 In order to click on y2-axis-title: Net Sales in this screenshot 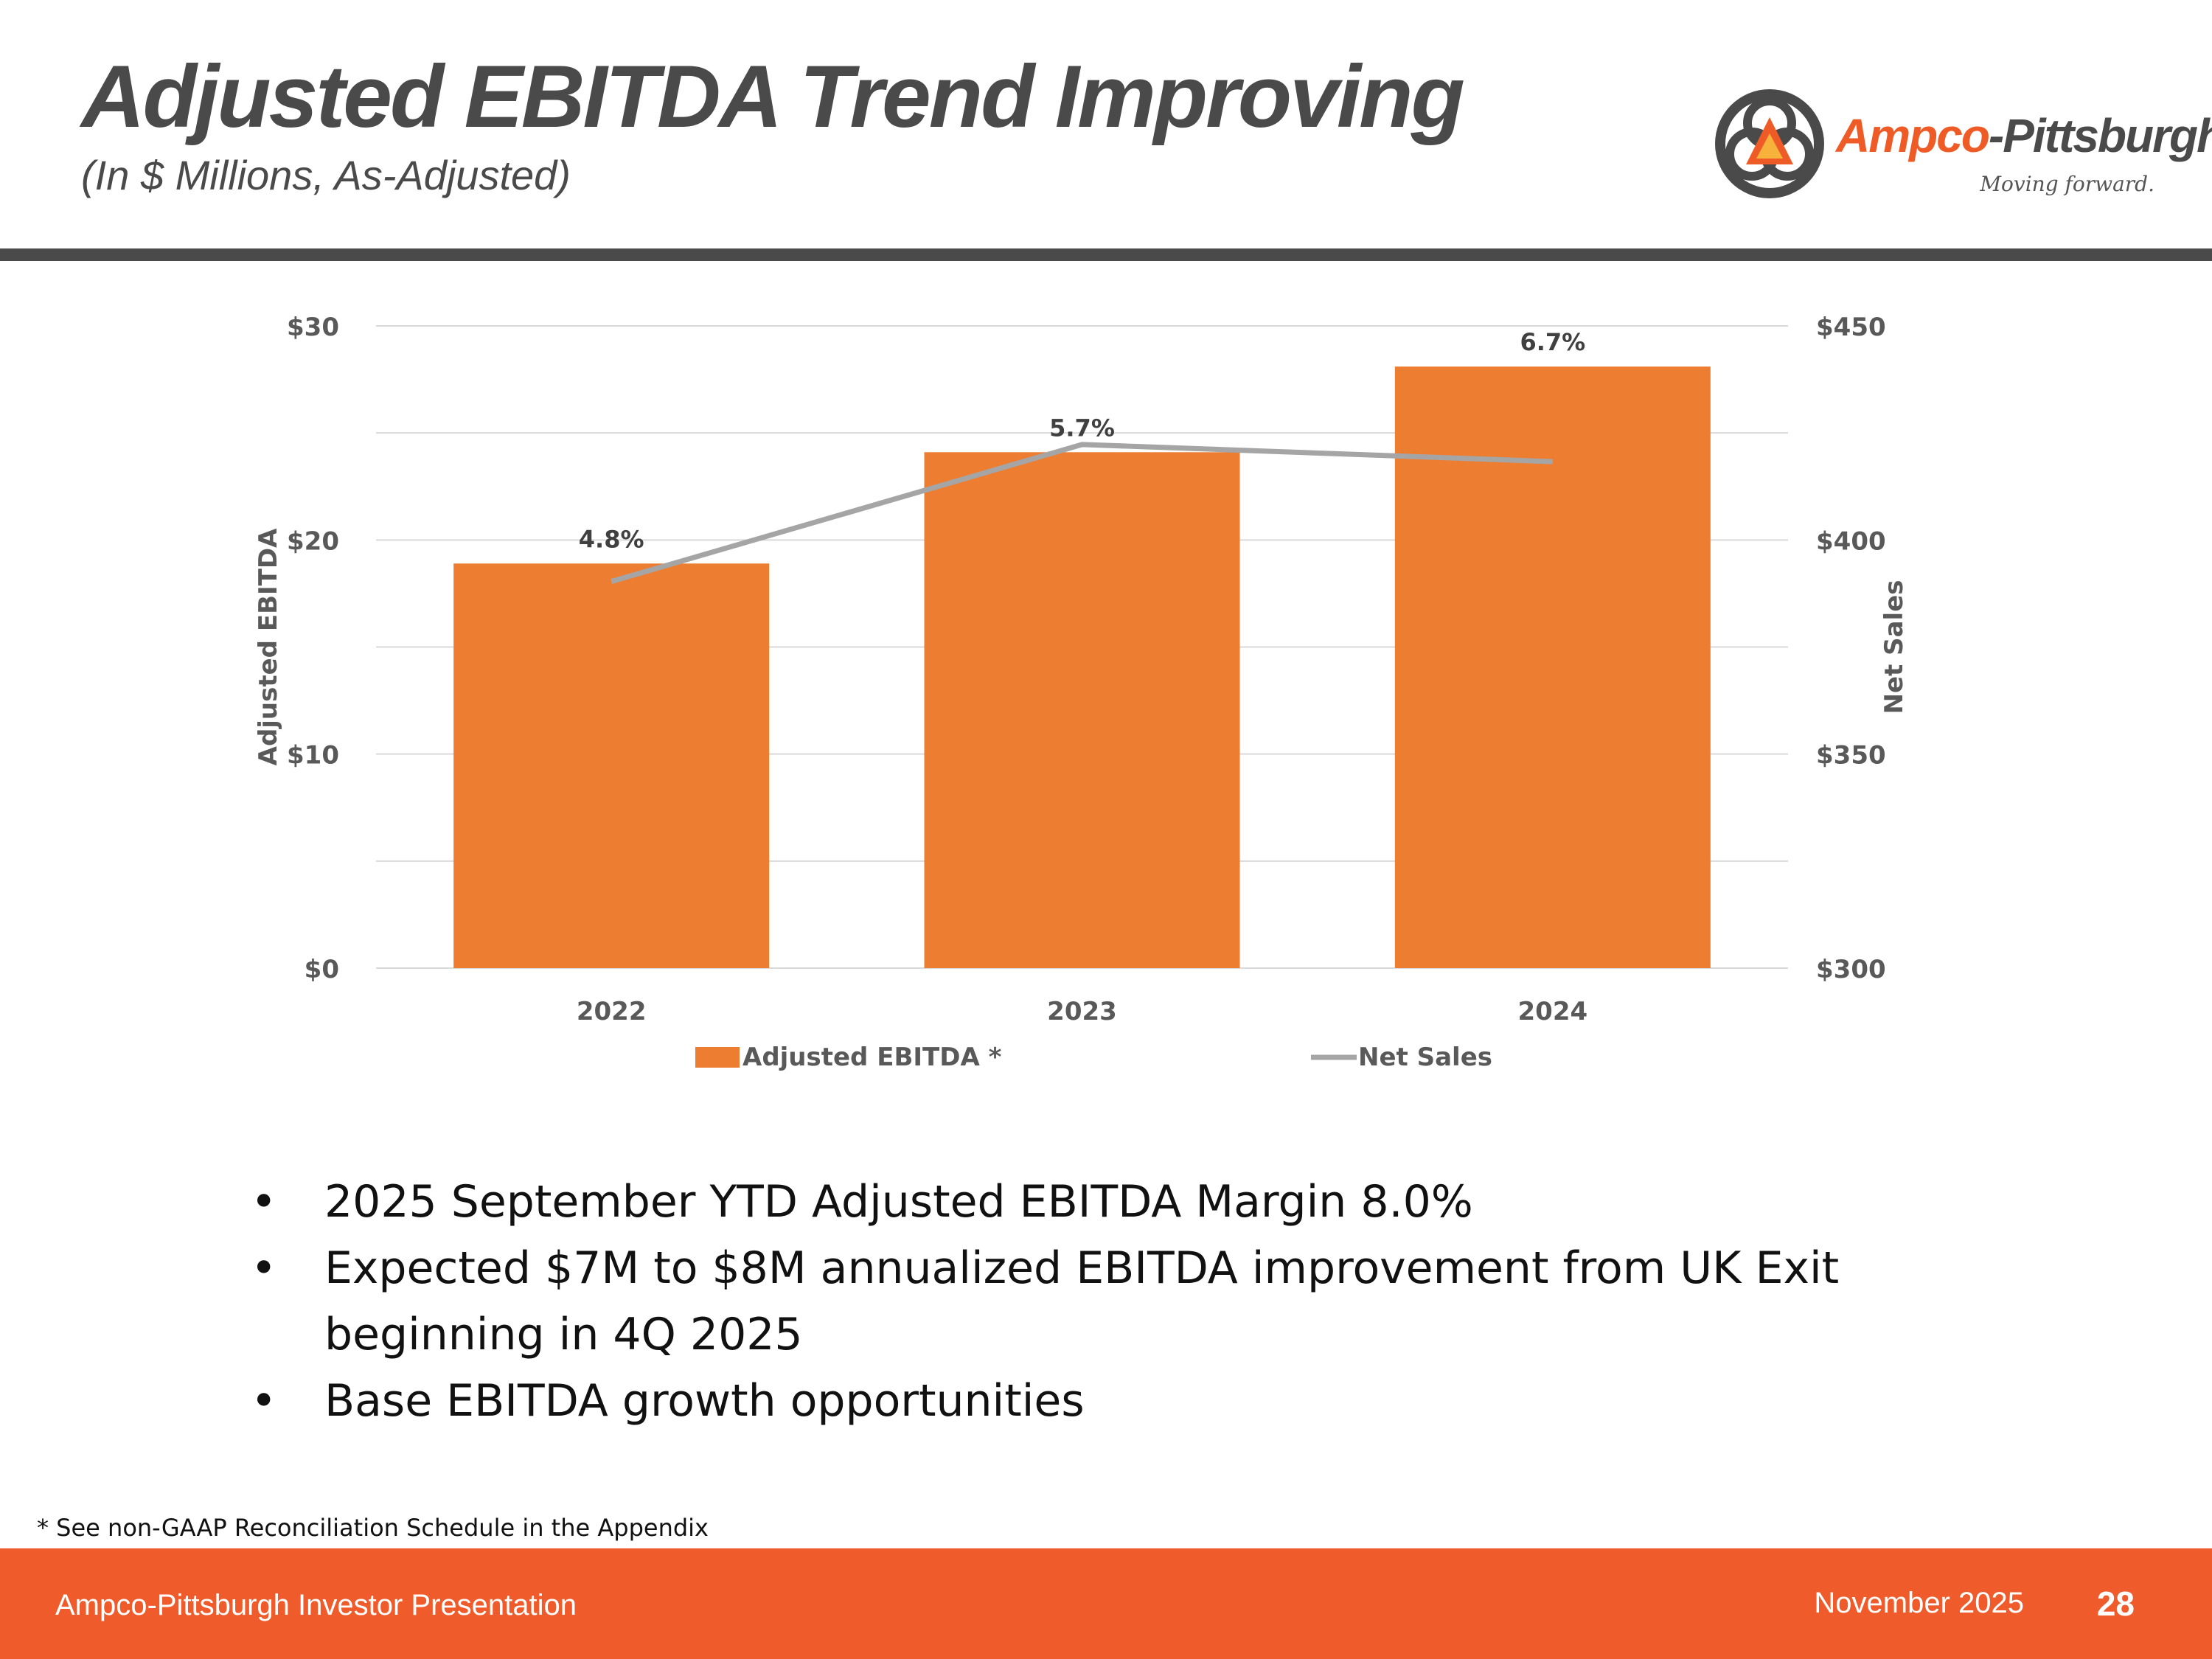, I will do `click(1894, 647)`.